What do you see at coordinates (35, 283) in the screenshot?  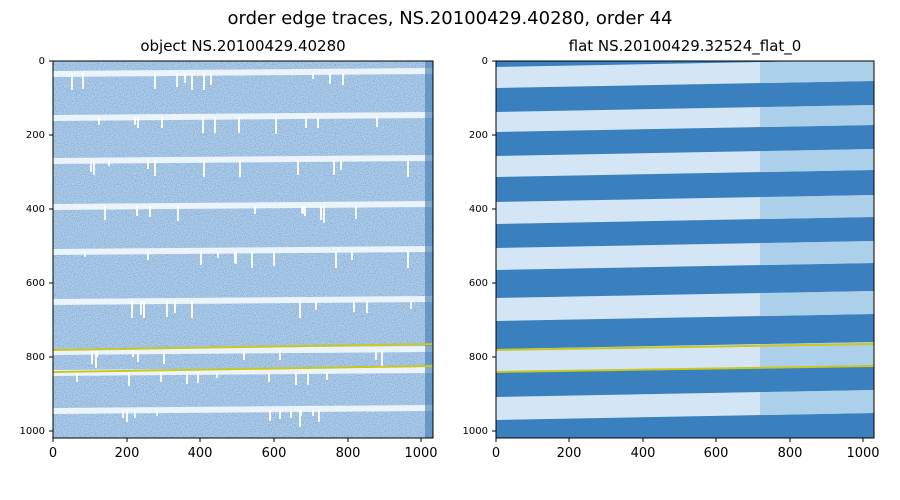 I see `object-y-tick-600: 600` at bounding box center [35, 283].